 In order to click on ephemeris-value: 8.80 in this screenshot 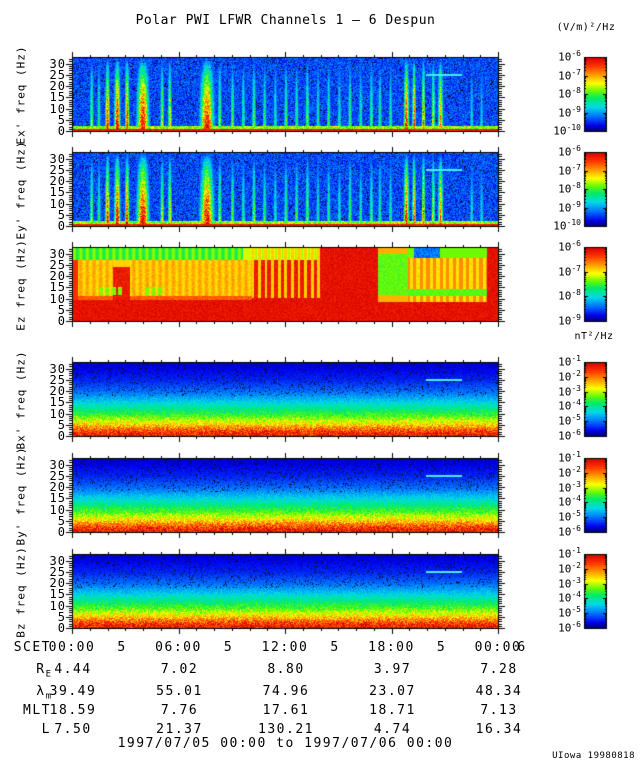, I will do `click(286, 669)`.